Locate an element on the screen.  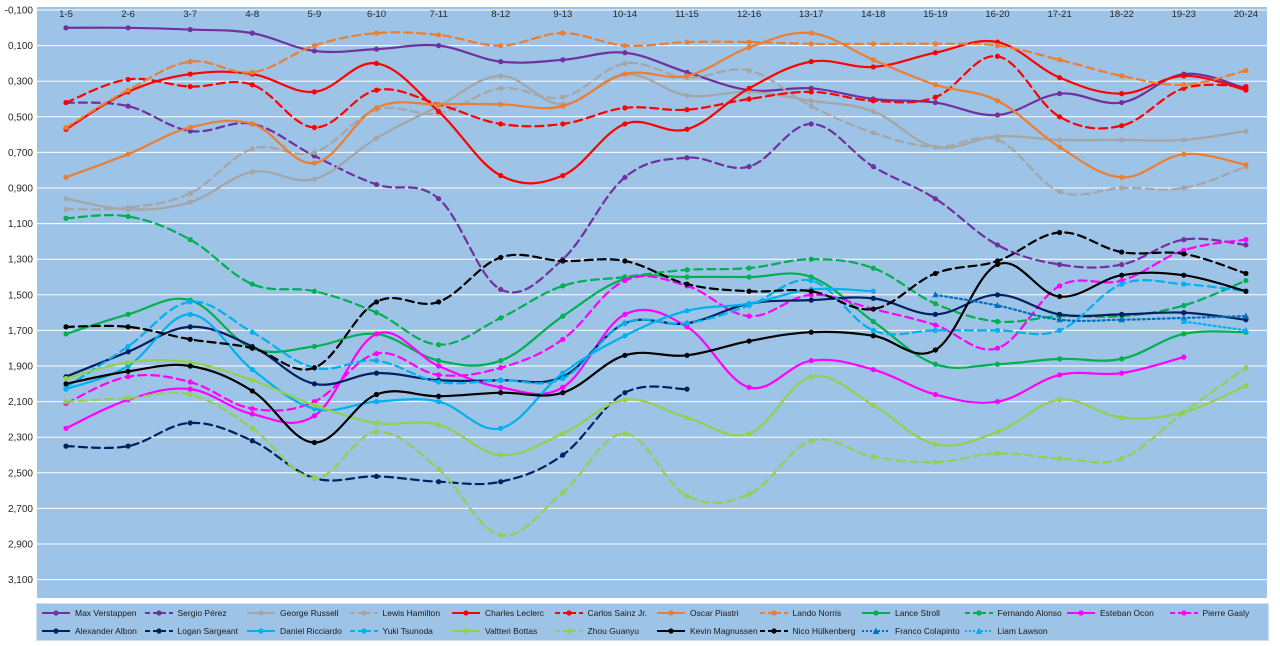
legend-item-lewis-hamilton: Lewis Hamilton is located at coordinates (394, 613).